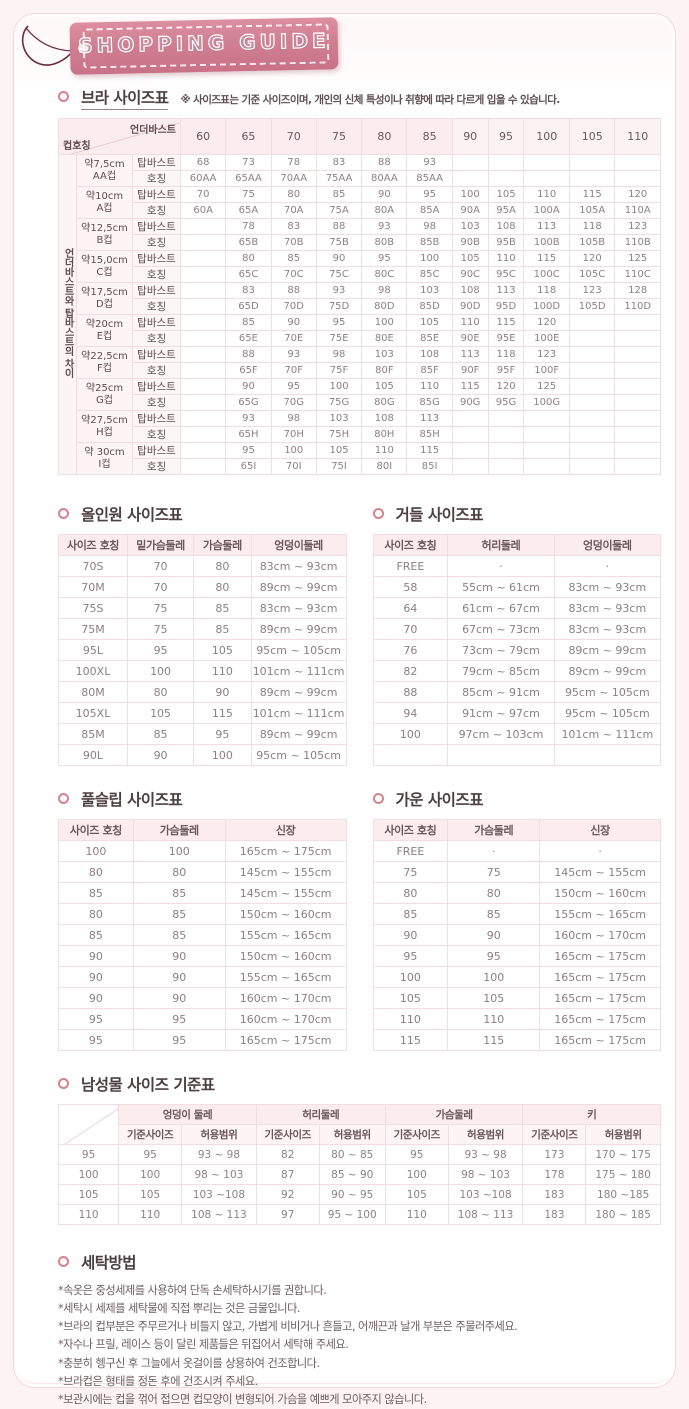 The image size is (689, 1409). I want to click on bra-cup-name: 약 30cm I컵, so click(104, 458).